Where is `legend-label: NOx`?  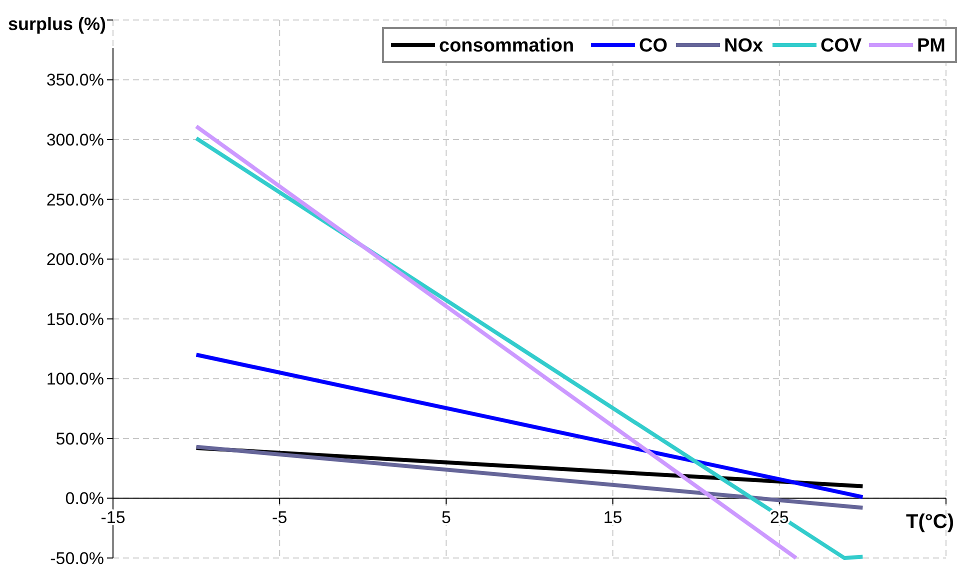 legend-label: NOx is located at coordinates (744, 46).